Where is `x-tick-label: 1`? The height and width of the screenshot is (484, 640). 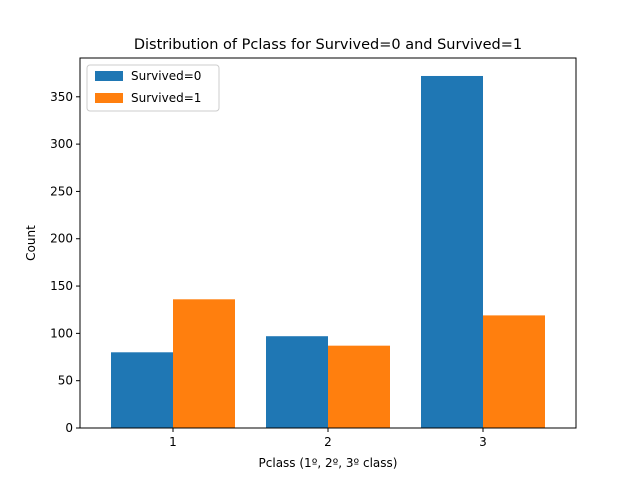 x-tick-label: 1 is located at coordinates (173, 442).